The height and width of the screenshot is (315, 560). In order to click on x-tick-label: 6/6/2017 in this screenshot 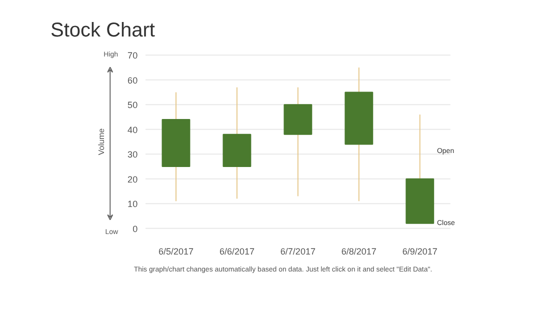, I will do `click(236, 251)`.